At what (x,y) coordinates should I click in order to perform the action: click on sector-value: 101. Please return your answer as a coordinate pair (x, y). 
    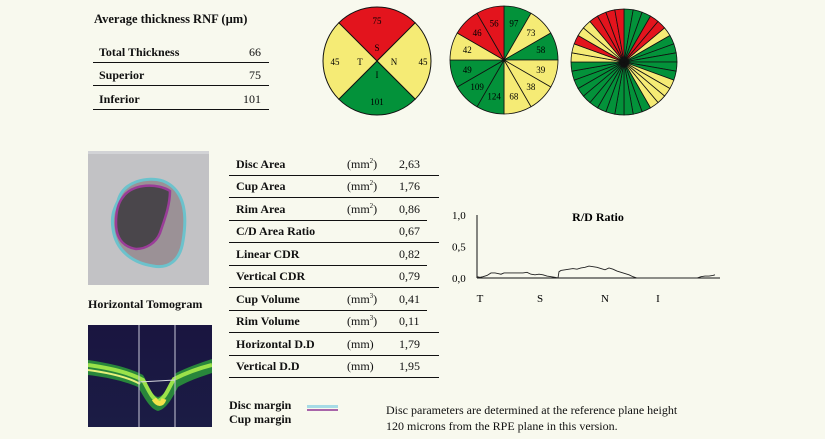
    Looking at the image, I should click on (377, 102).